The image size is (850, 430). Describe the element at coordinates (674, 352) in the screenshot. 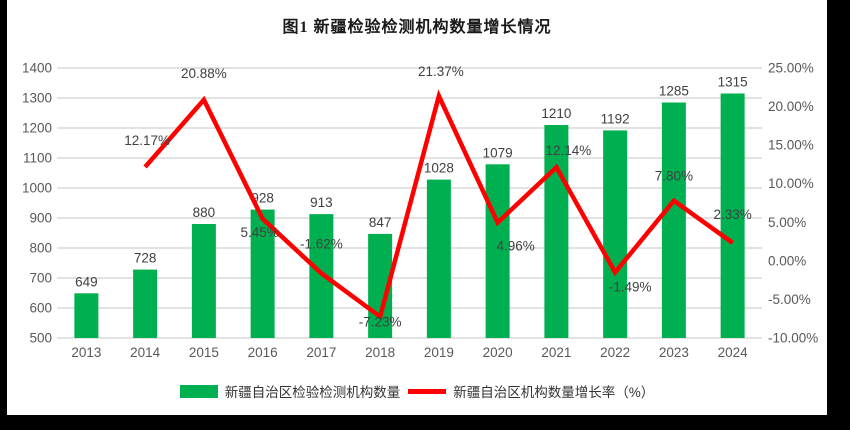

I see `x-axis-tick: 2023` at that location.